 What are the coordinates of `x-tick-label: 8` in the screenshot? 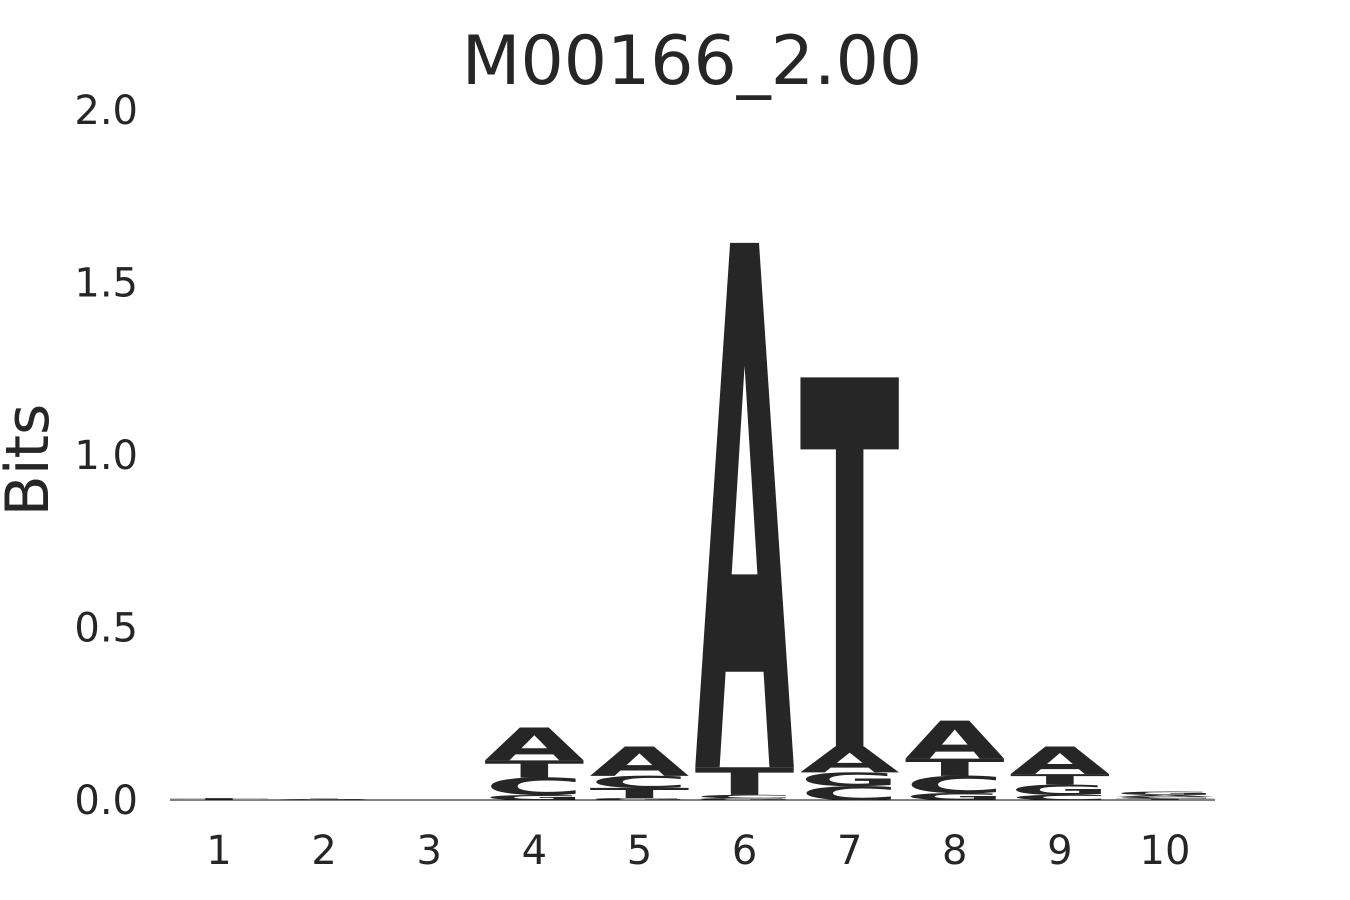 It's located at (954, 851).